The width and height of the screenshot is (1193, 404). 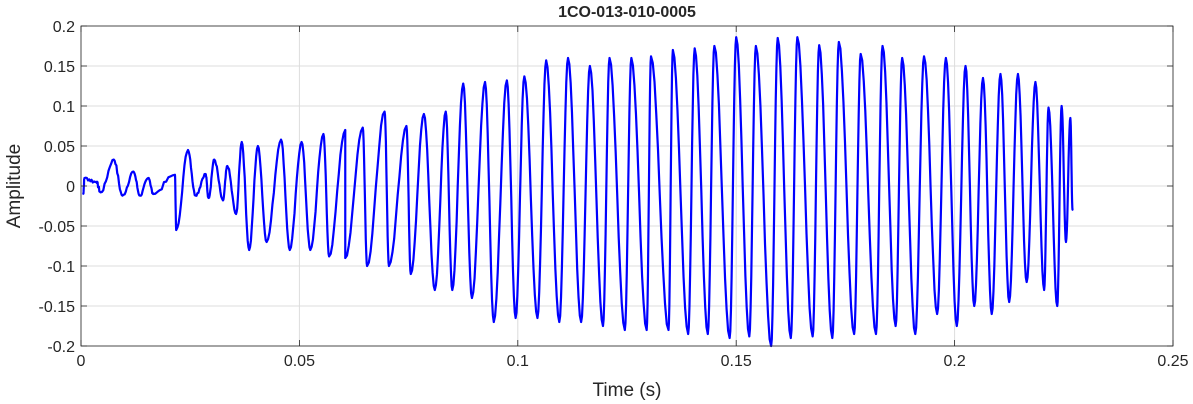 I want to click on x-tick-label: 0.2, so click(x=954, y=361).